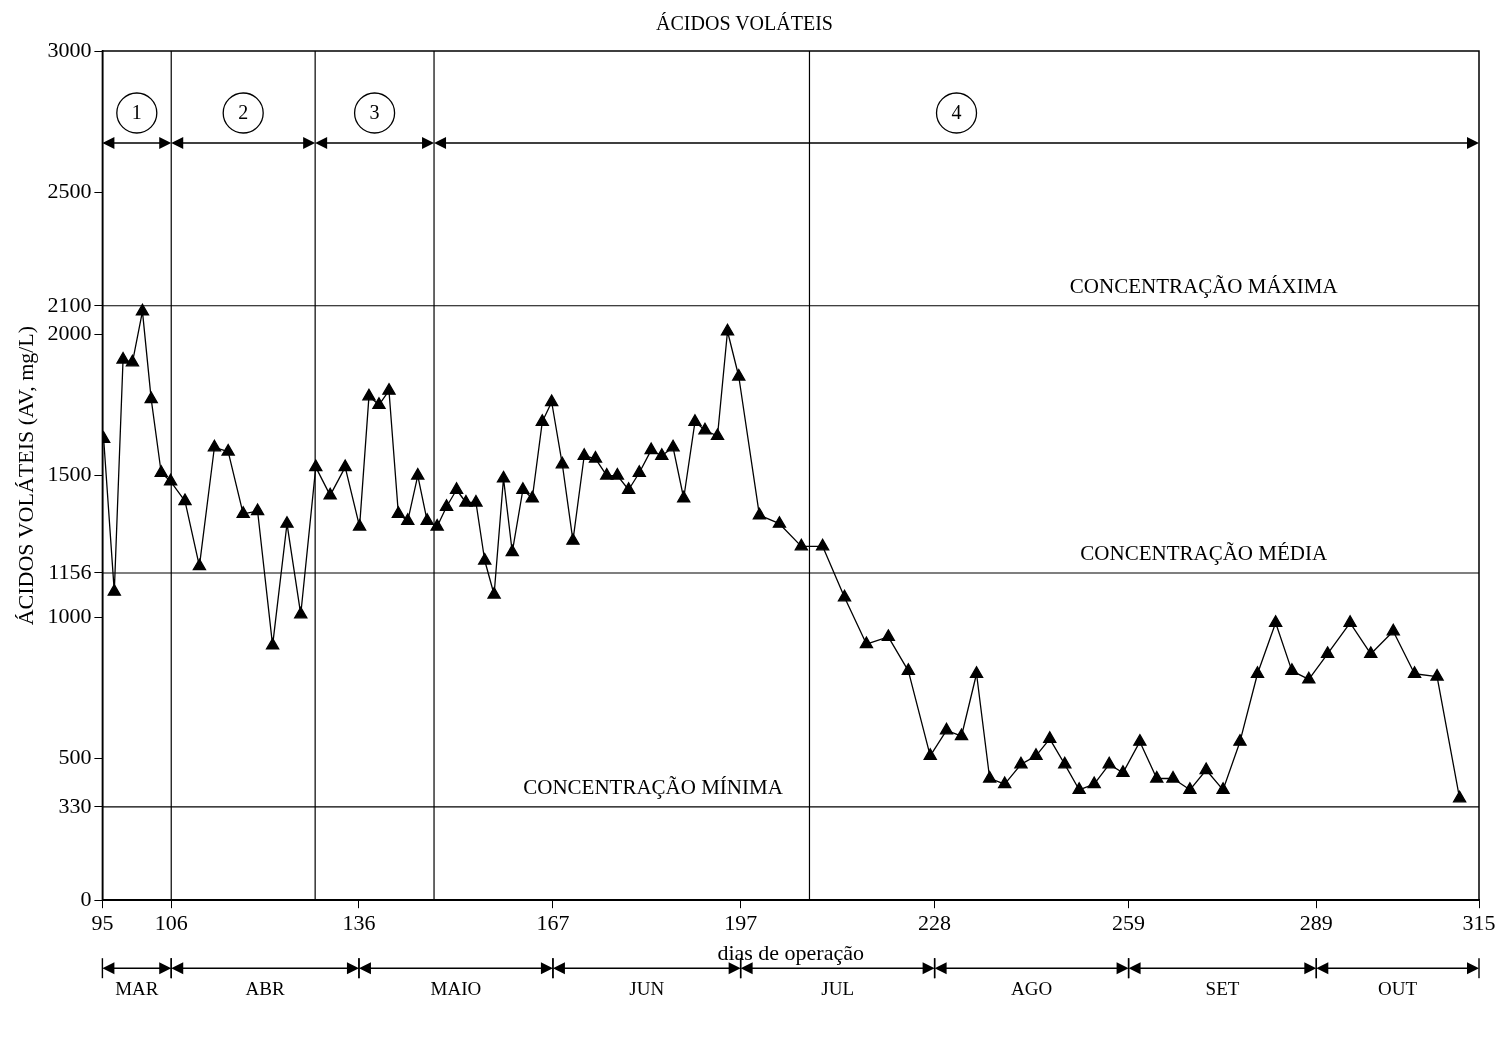 Image resolution: width=1499 pixels, height=1037 pixels. What do you see at coordinates (86, 898) in the screenshot?
I see `y-tick-label: 0` at bounding box center [86, 898].